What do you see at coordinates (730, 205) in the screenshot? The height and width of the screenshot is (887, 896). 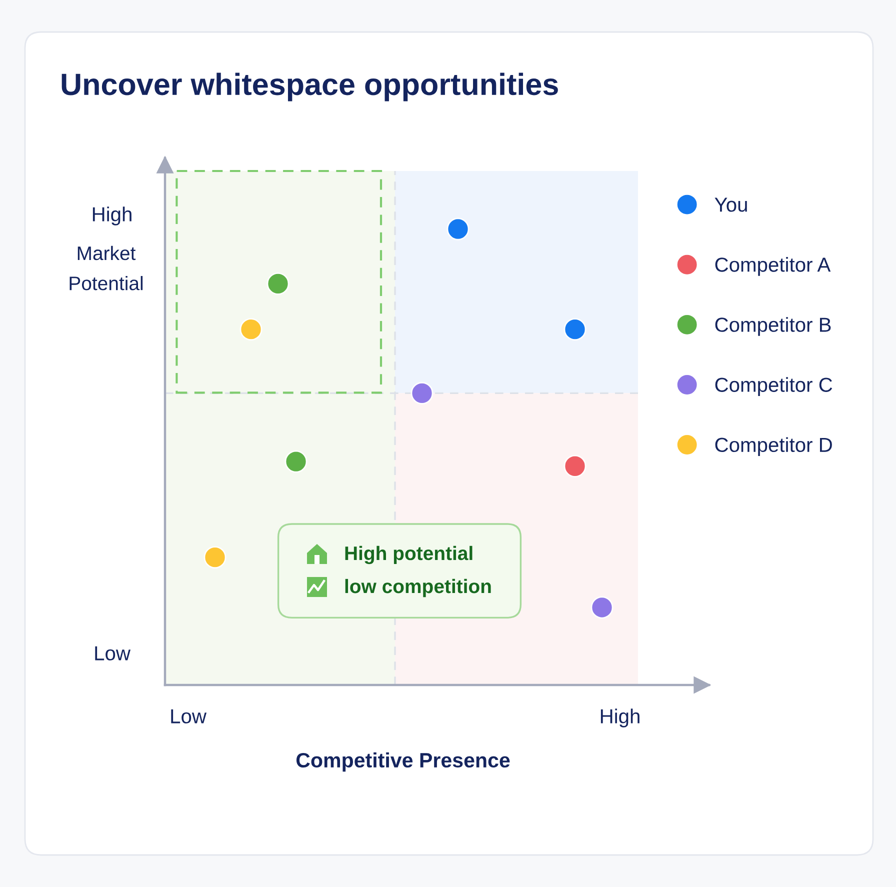 I see `legend-label: You` at bounding box center [730, 205].